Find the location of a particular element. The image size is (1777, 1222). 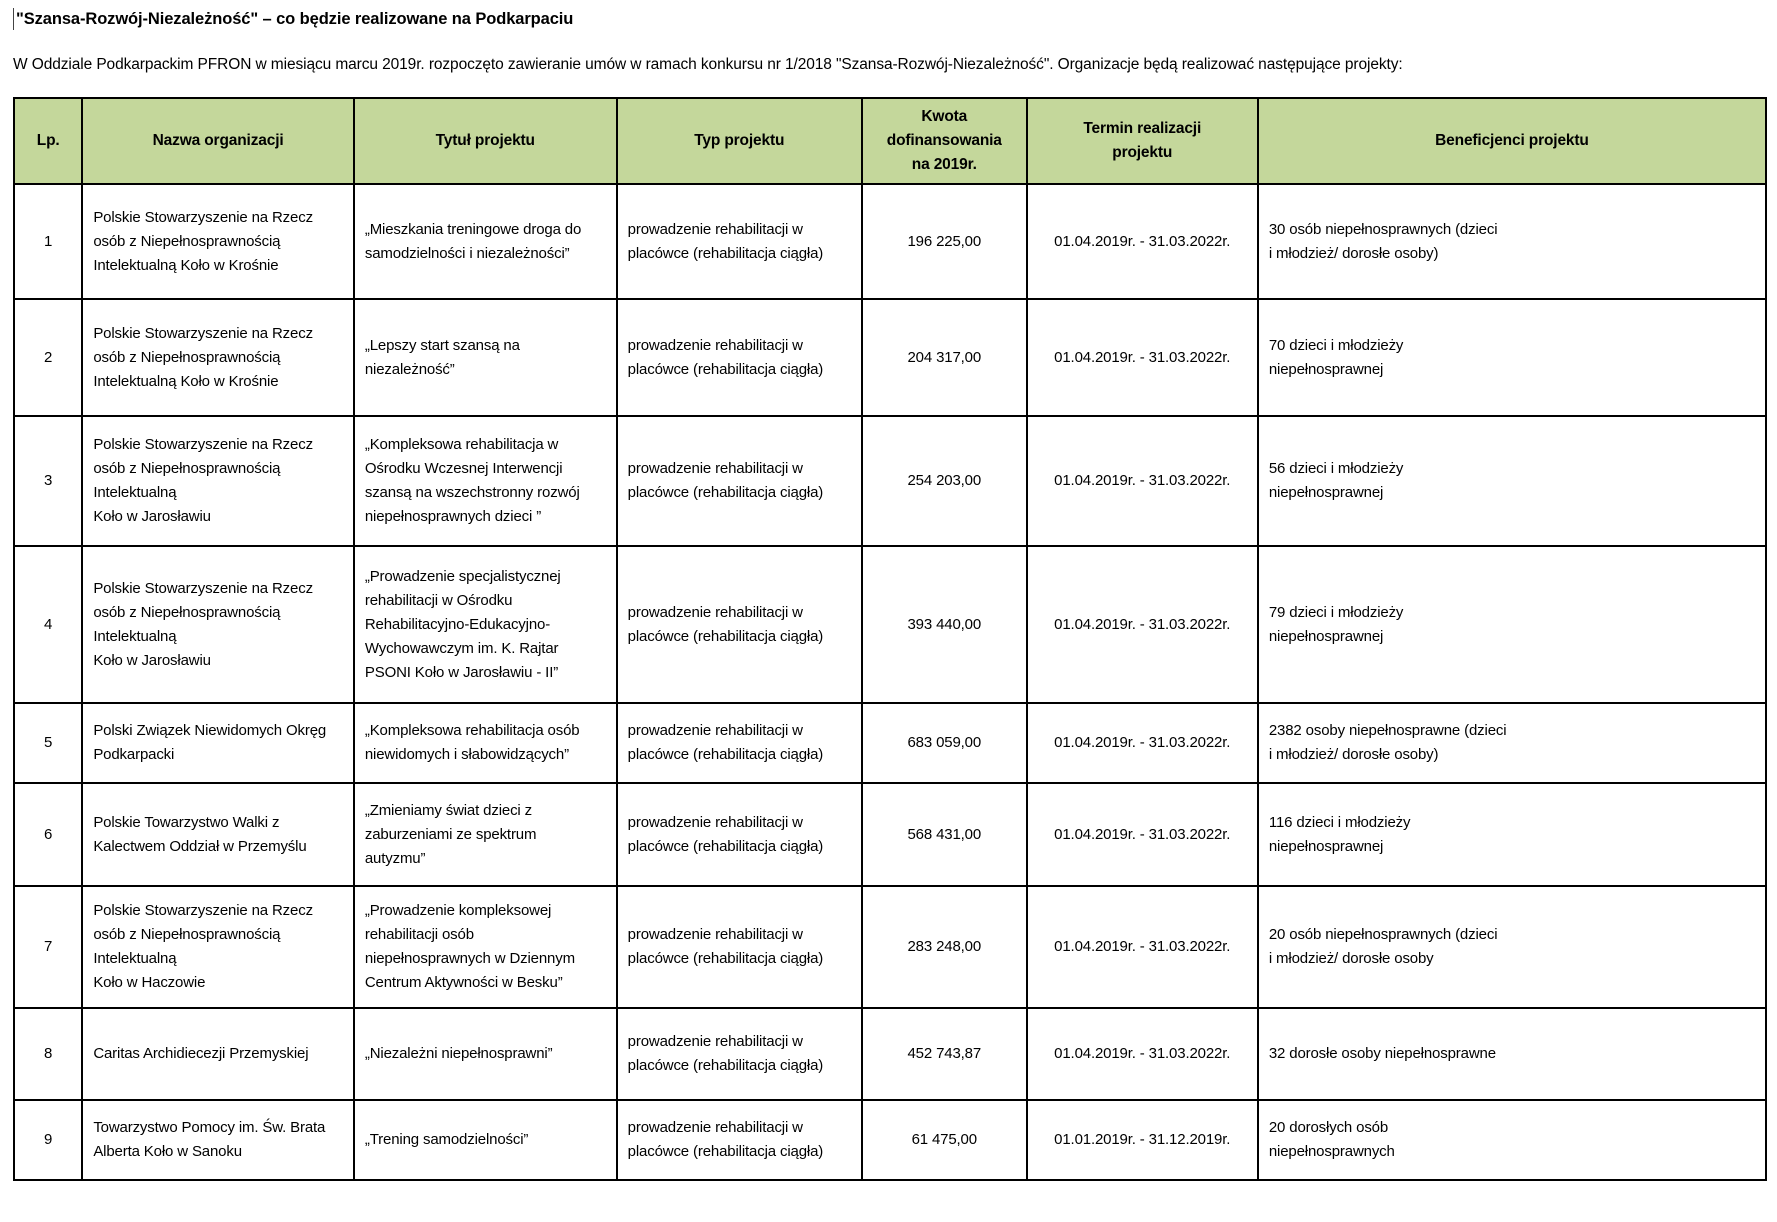

cell-kwota: 452 743,87 is located at coordinates (944, 1054).